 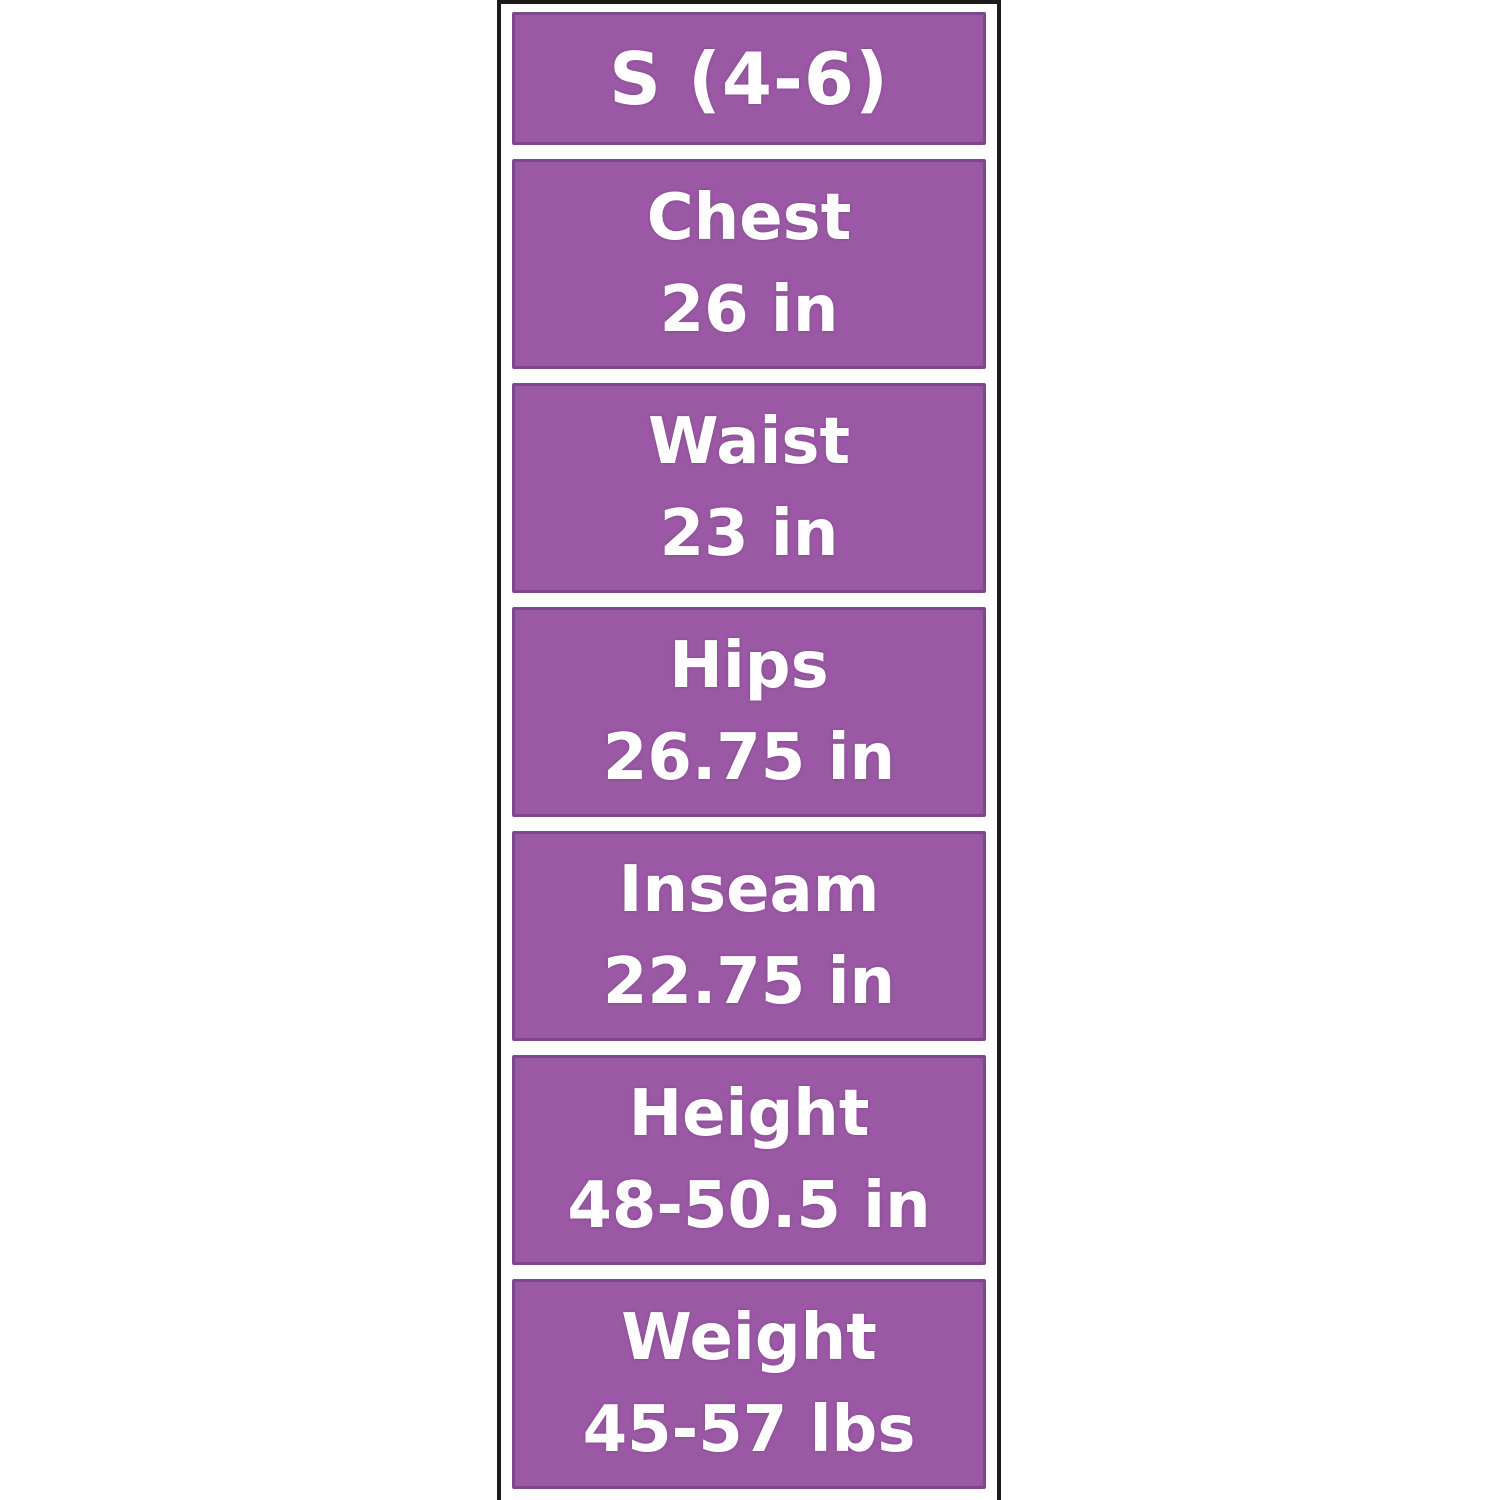 I want to click on measurement-cell-height: Height 48-50.5 in, so click(x=749, y=1160).